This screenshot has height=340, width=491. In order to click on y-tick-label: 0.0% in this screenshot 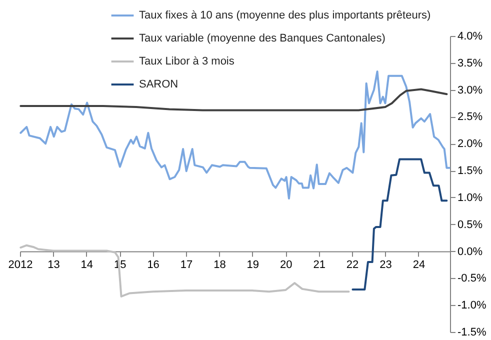, I will do `click(470, 252)`.